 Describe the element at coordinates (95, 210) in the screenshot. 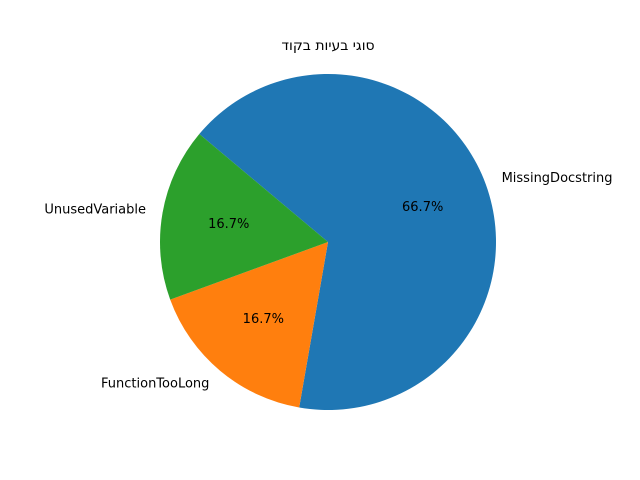

I see `slice-label-unused-variable: UnusedVariable` at that location.